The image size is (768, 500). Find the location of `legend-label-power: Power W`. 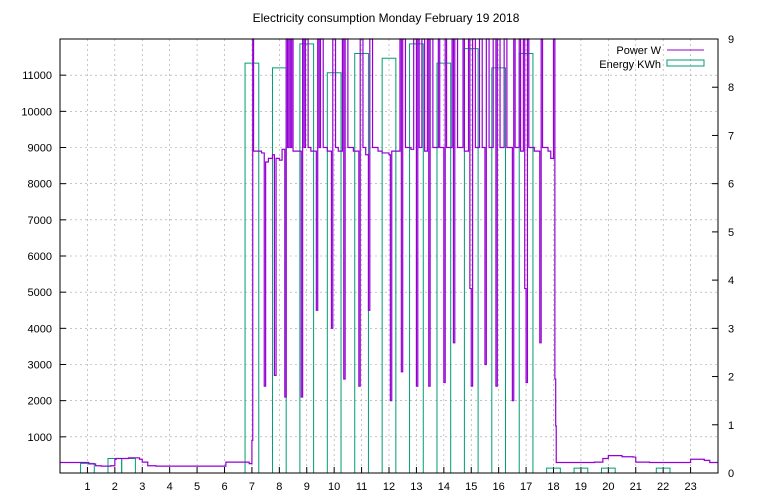

legend-label-power: Power W is located at coordinates (638, 51).